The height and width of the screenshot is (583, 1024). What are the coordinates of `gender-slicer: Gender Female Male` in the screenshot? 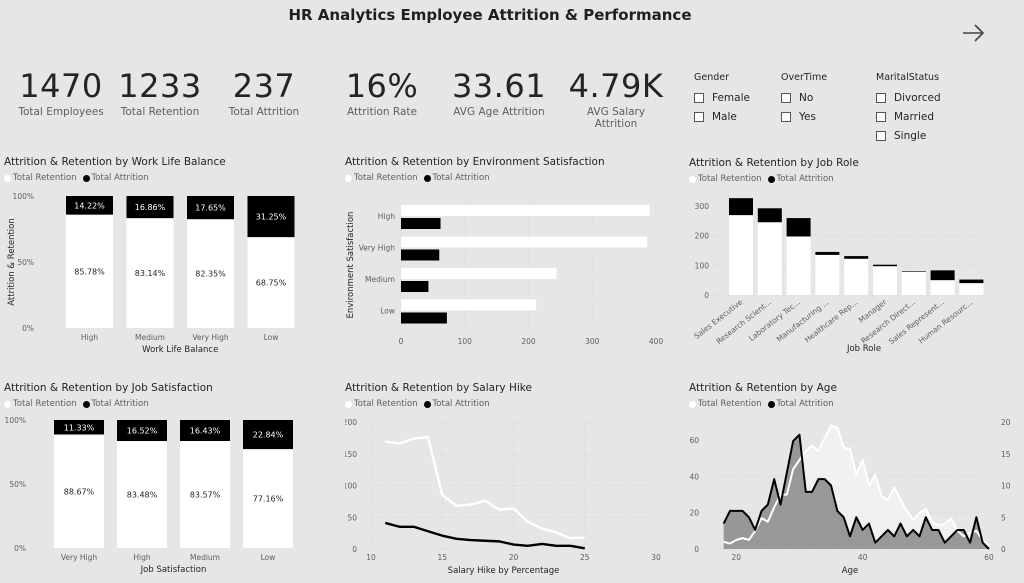 It's located at (722, 99).